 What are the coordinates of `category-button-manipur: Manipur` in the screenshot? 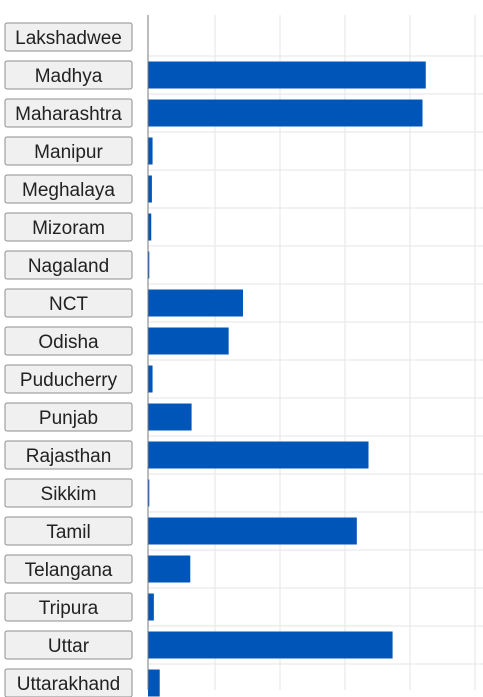 It's located at (68, 151).